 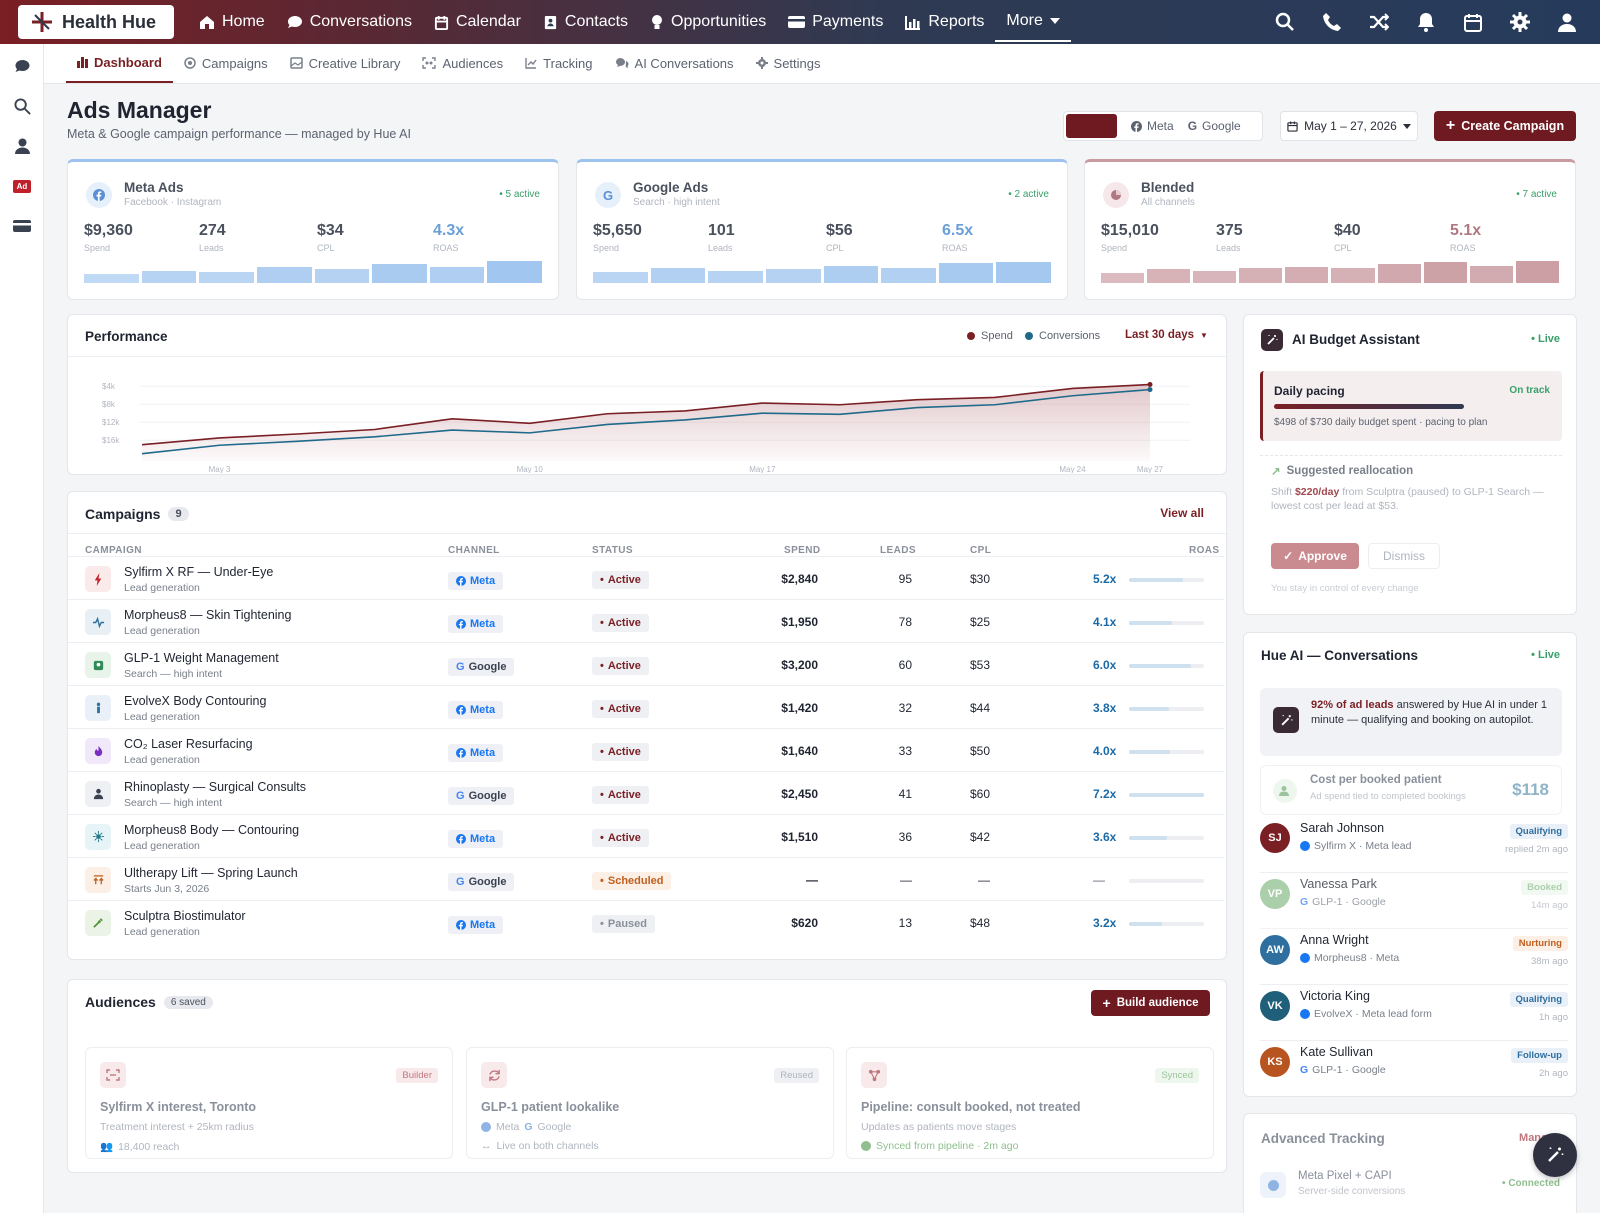 I want to click on build-audience-button: + Build audience, so click(x=1150, y=1003).